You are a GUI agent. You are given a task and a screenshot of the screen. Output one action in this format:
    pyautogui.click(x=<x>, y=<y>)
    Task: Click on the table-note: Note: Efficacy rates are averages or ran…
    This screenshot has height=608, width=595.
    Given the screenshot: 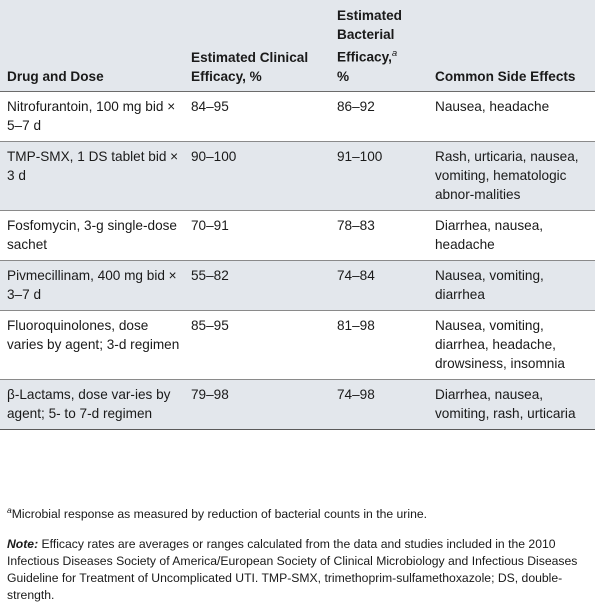 What is the action you would take?
    pyautogui.click(x=298, y=570)
    